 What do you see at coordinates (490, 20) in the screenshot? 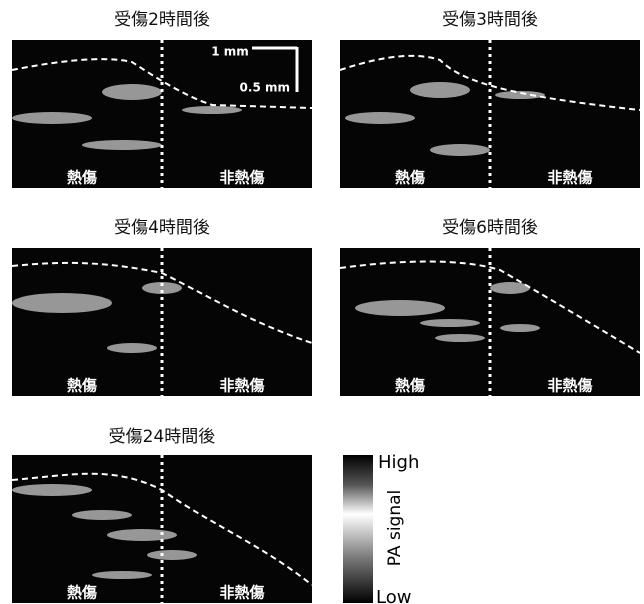
I see `panel-title: 受傷3時間後` at bounding box center [490, 20].